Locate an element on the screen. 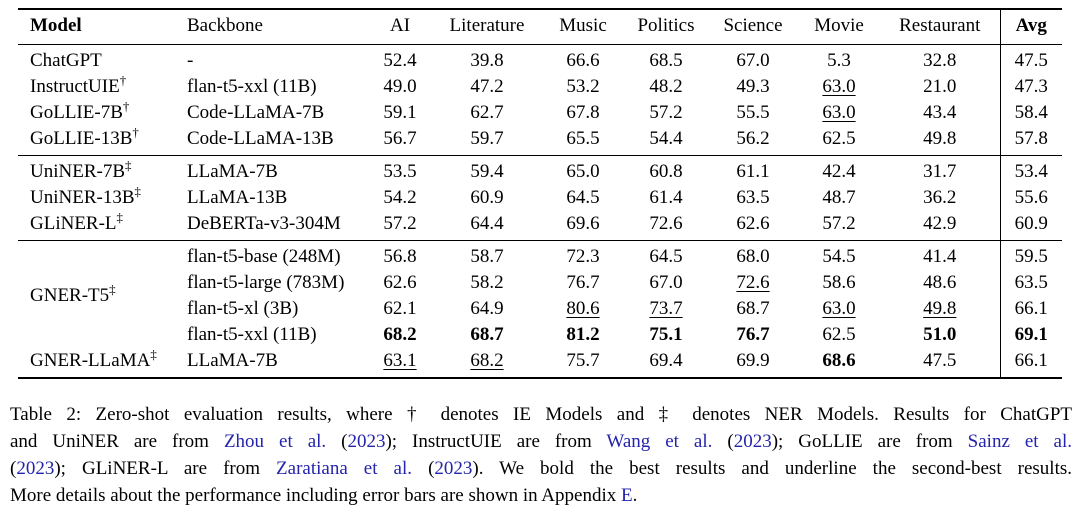  model-name: GNER-T5 is located at coordinates (70, 295).